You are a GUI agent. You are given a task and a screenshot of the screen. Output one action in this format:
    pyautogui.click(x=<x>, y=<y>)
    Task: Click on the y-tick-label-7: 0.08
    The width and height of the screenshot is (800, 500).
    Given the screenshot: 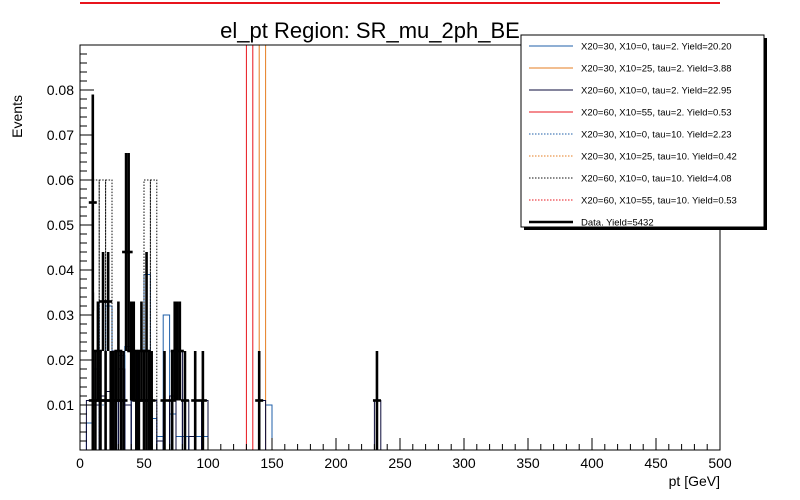 What is the action you would take?
    pyautogui.click(x=60, y=90)
    